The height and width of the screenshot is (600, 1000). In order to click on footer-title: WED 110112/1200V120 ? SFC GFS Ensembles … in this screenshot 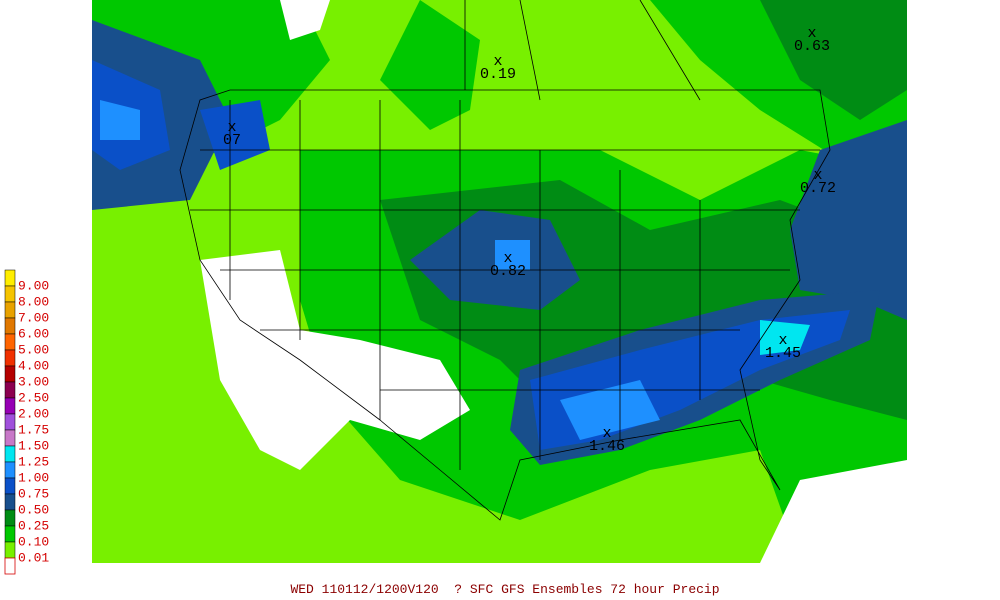, I will do `click(504, 589)`.